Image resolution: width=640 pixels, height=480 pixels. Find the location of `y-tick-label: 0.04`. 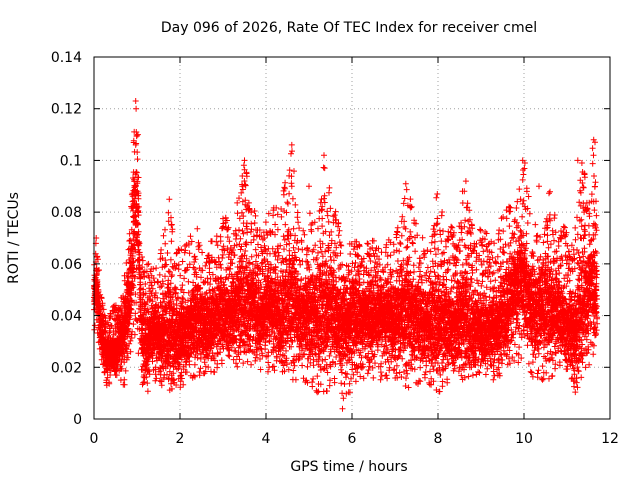

y-tick-label: 0.04 is located at coordinates (66, 317).